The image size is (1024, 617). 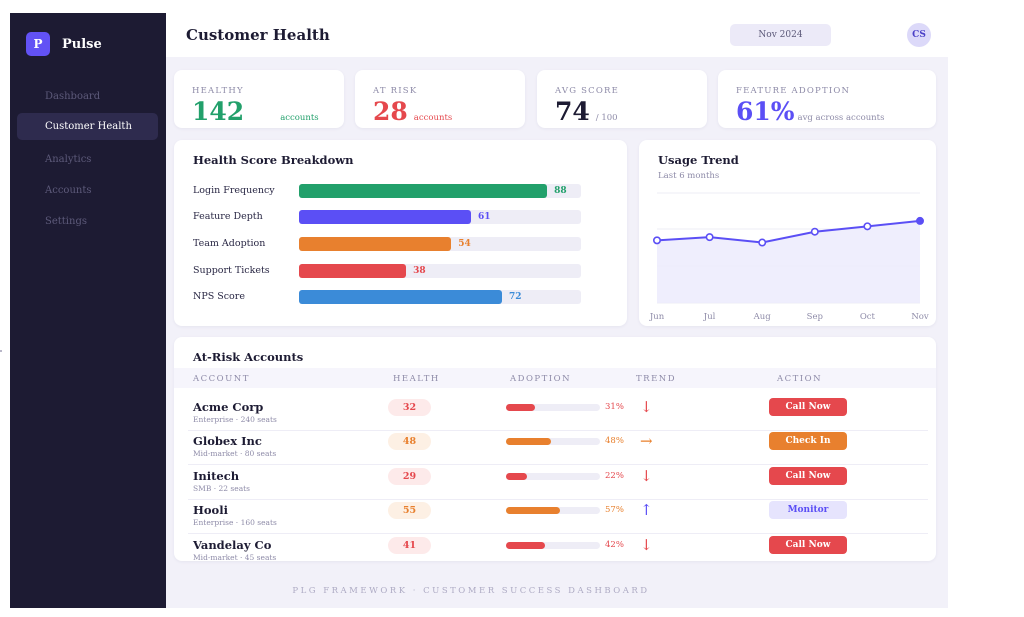 I want to click on kpi-sub: / 100, so click(x=606, y=118).